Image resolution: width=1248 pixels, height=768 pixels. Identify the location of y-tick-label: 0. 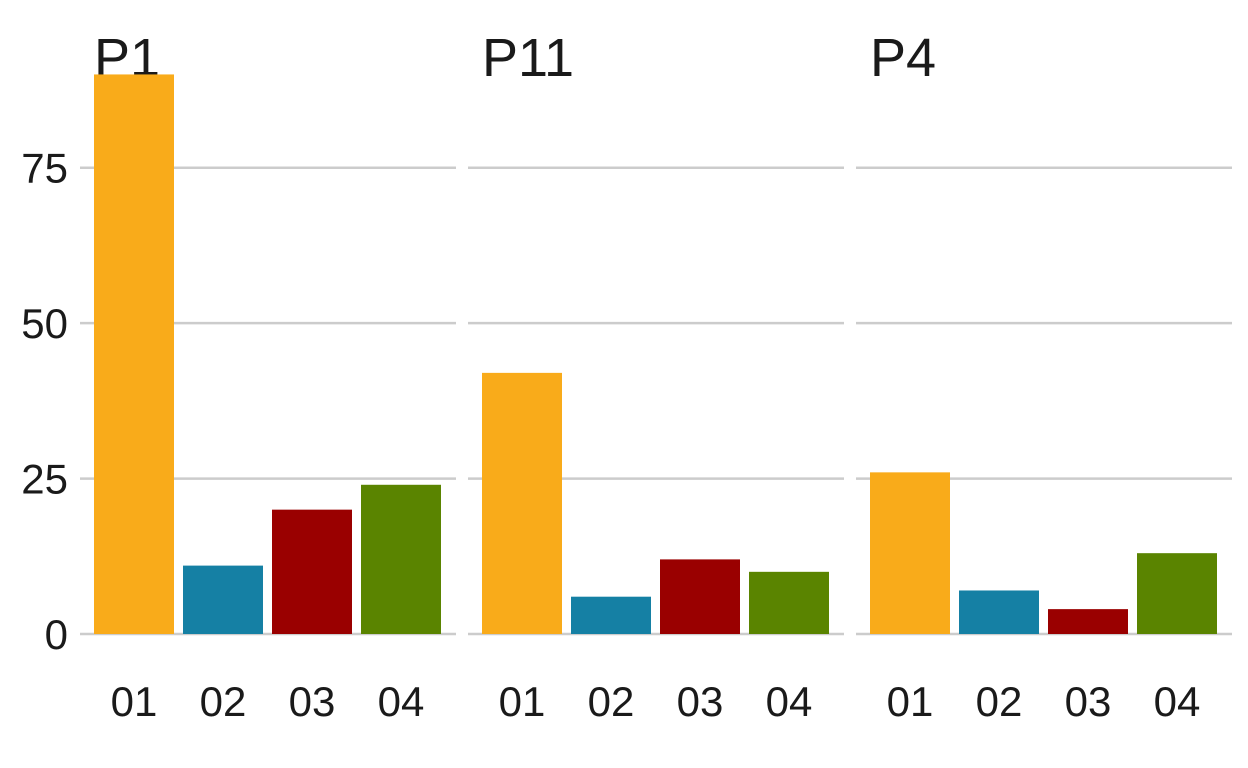
(56, 634).